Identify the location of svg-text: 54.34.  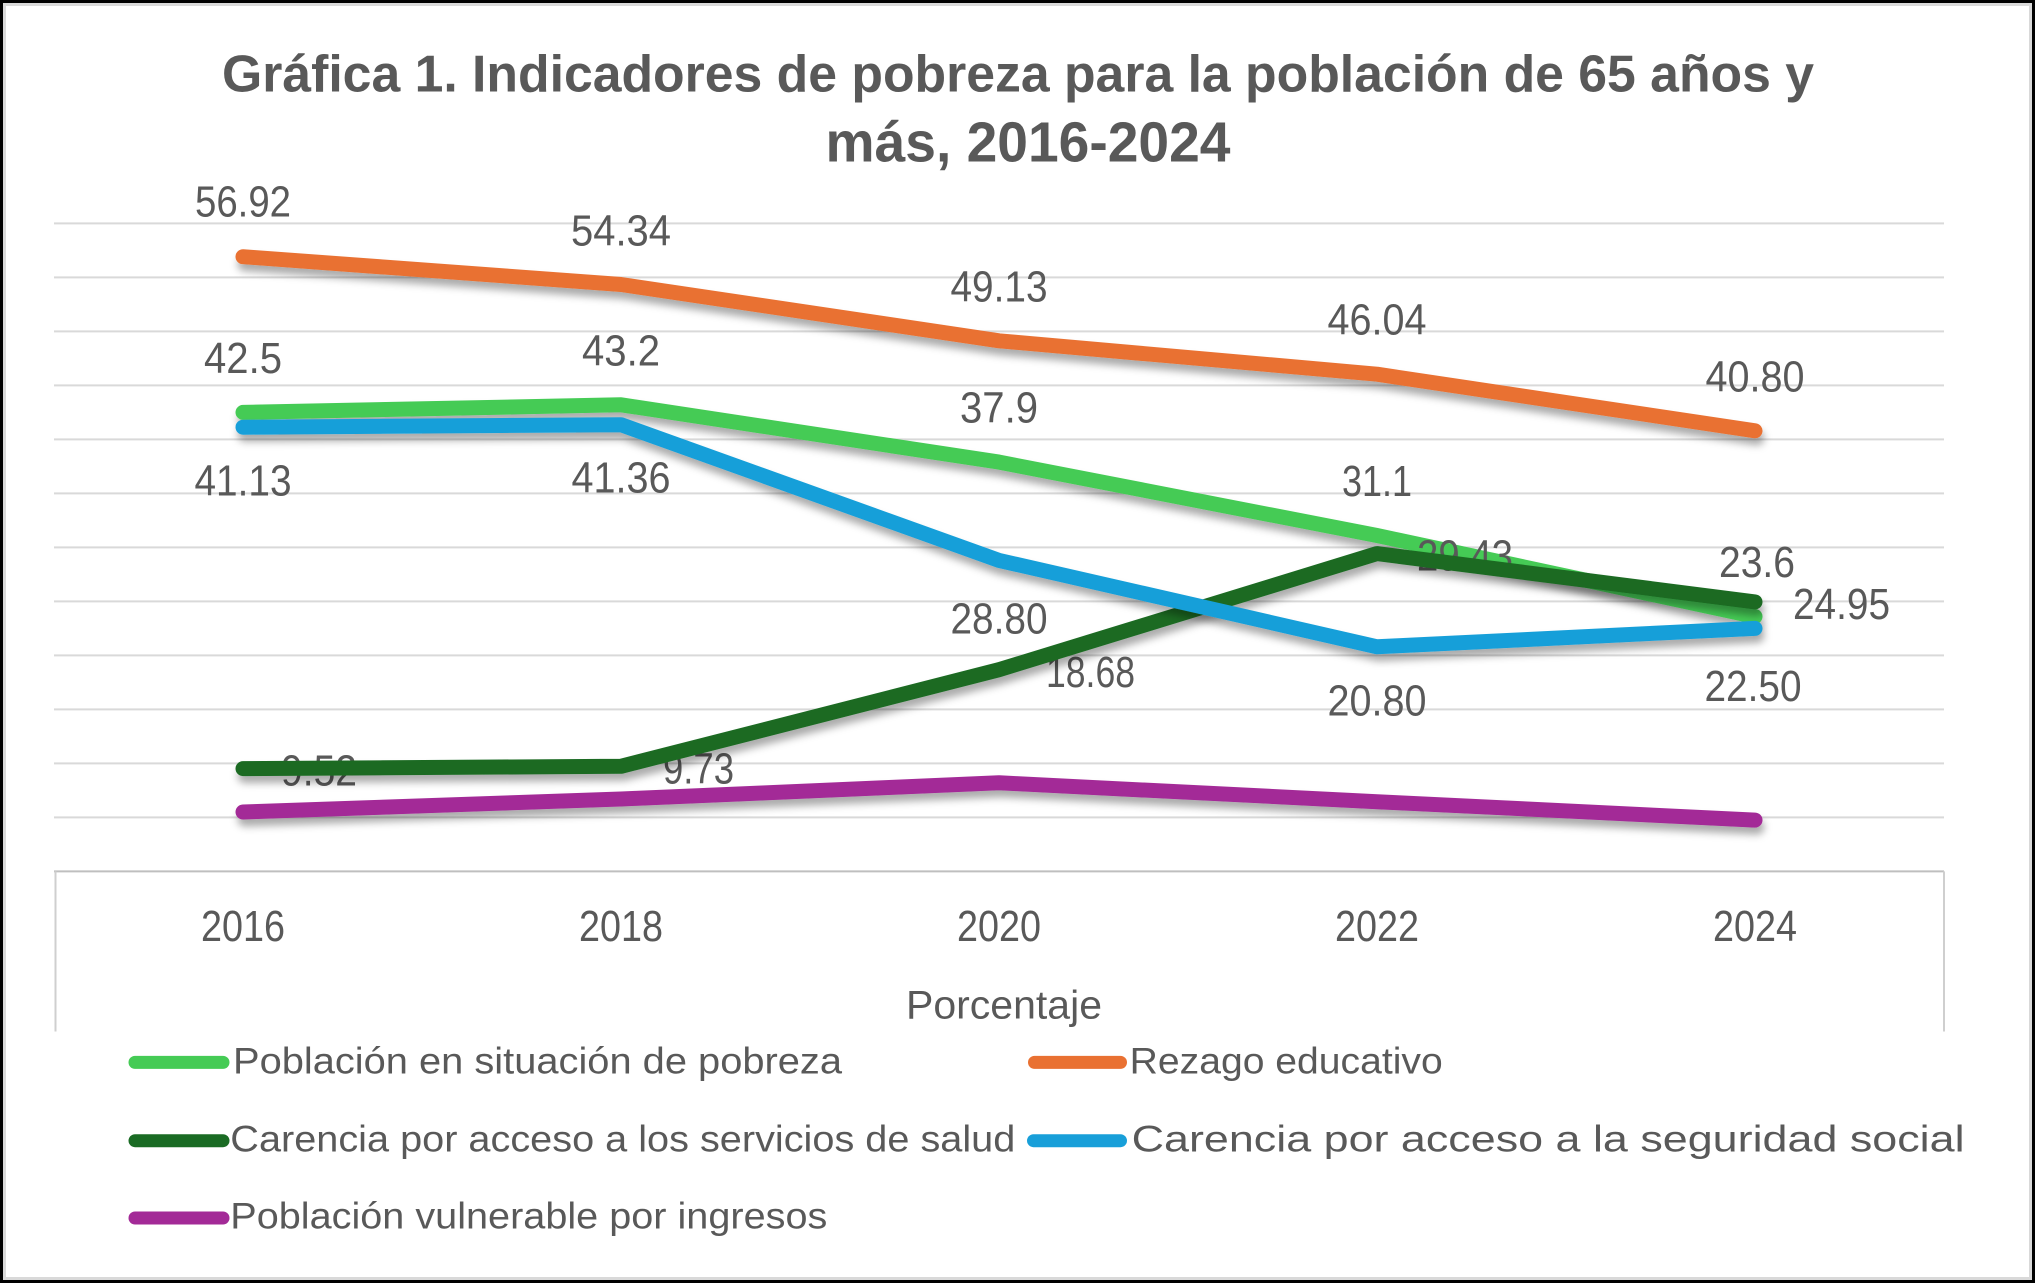
(621, 231).